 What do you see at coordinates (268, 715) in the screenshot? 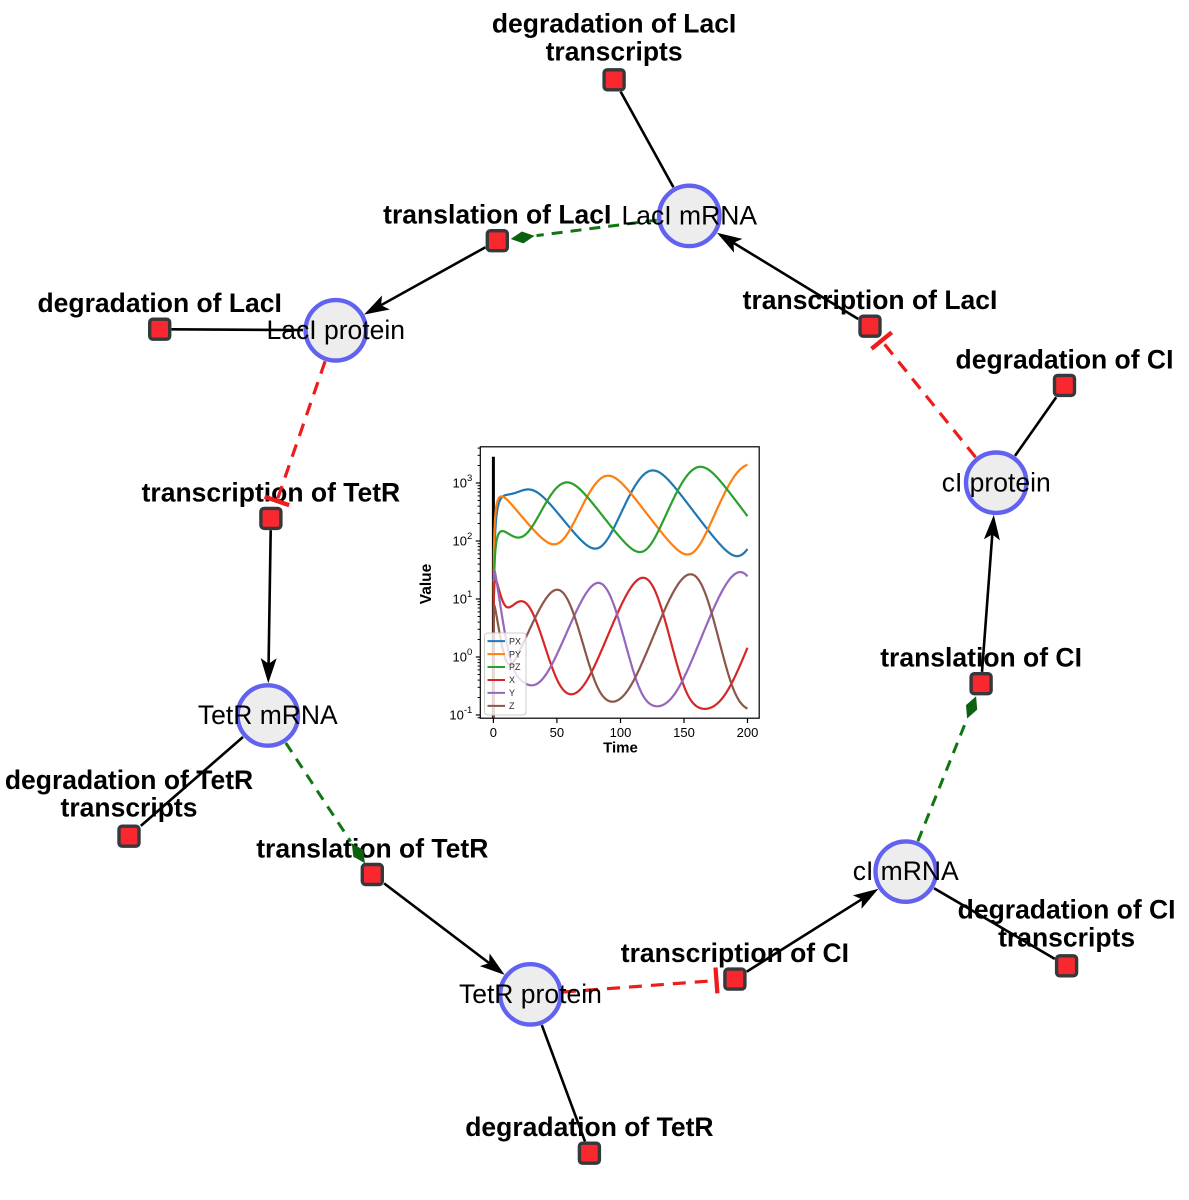
I see `svg-text: TetR mRNA` at bounding box center [268, 715].